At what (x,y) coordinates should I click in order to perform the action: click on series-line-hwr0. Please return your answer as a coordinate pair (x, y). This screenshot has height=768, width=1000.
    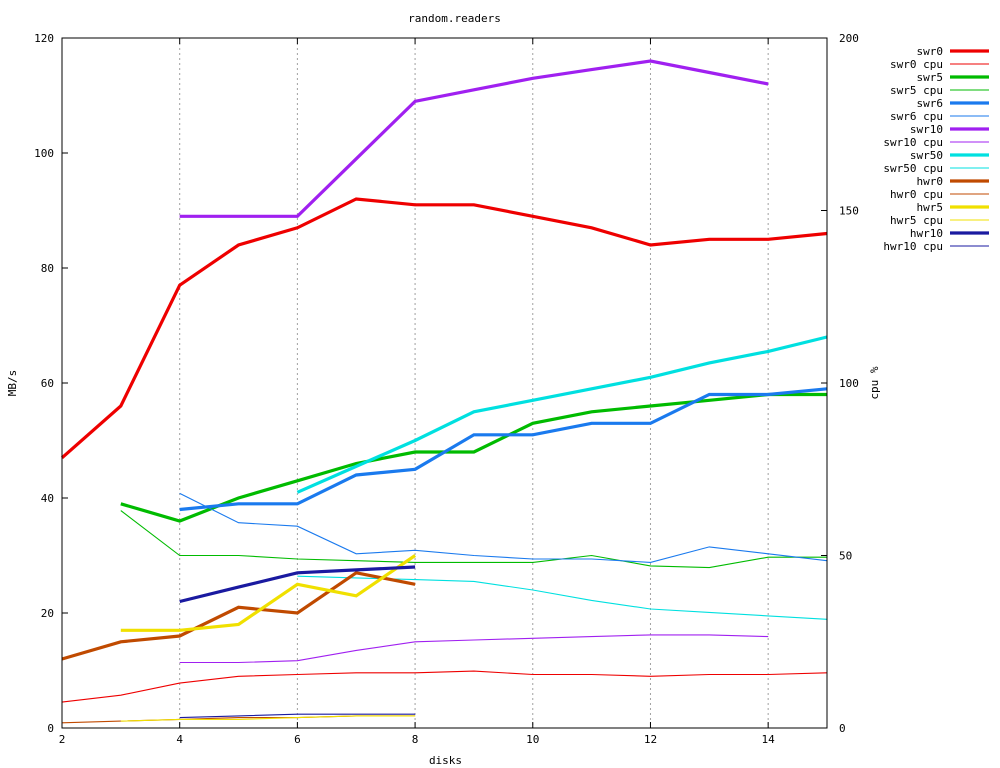
    Looking at the image, I should click on (238, 616).